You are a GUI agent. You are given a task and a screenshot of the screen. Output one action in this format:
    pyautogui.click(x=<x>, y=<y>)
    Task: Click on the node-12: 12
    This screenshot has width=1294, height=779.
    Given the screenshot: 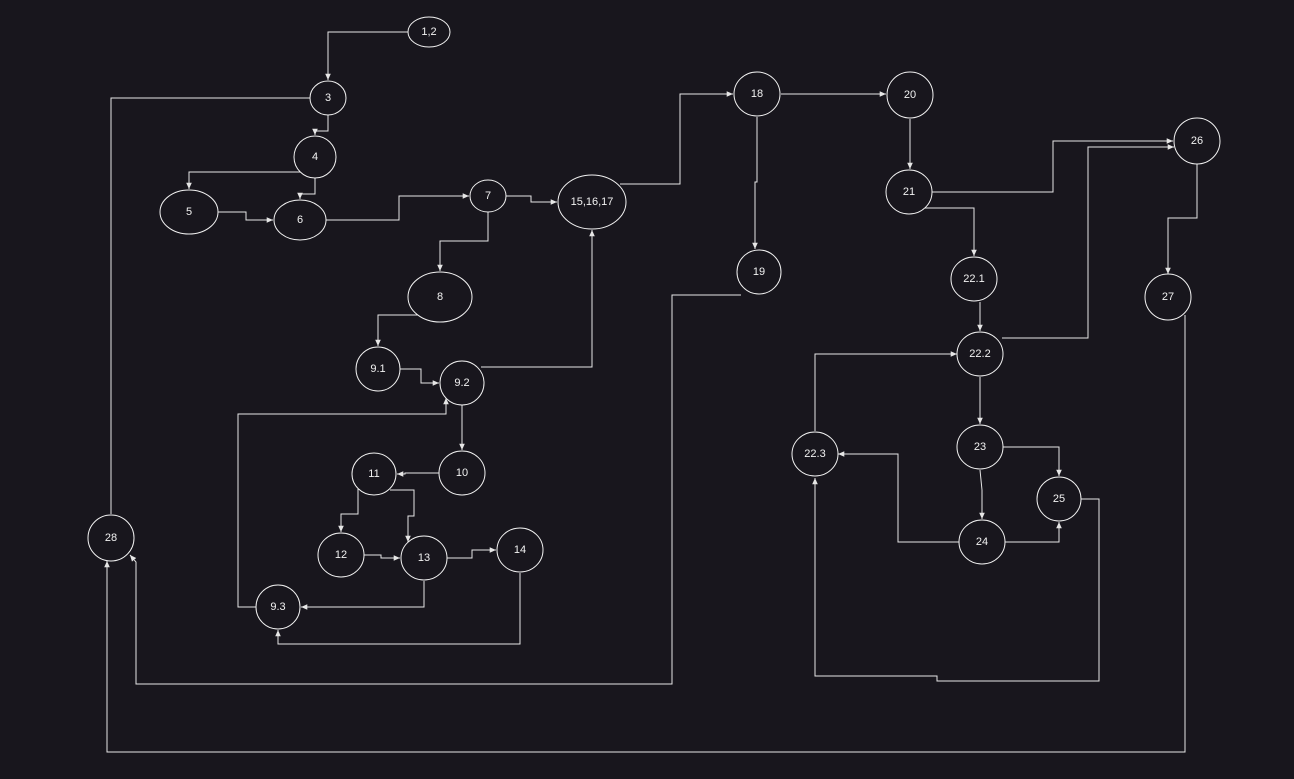 What is the action you would take?
    pyautogui.click(x=341, y=555)
    